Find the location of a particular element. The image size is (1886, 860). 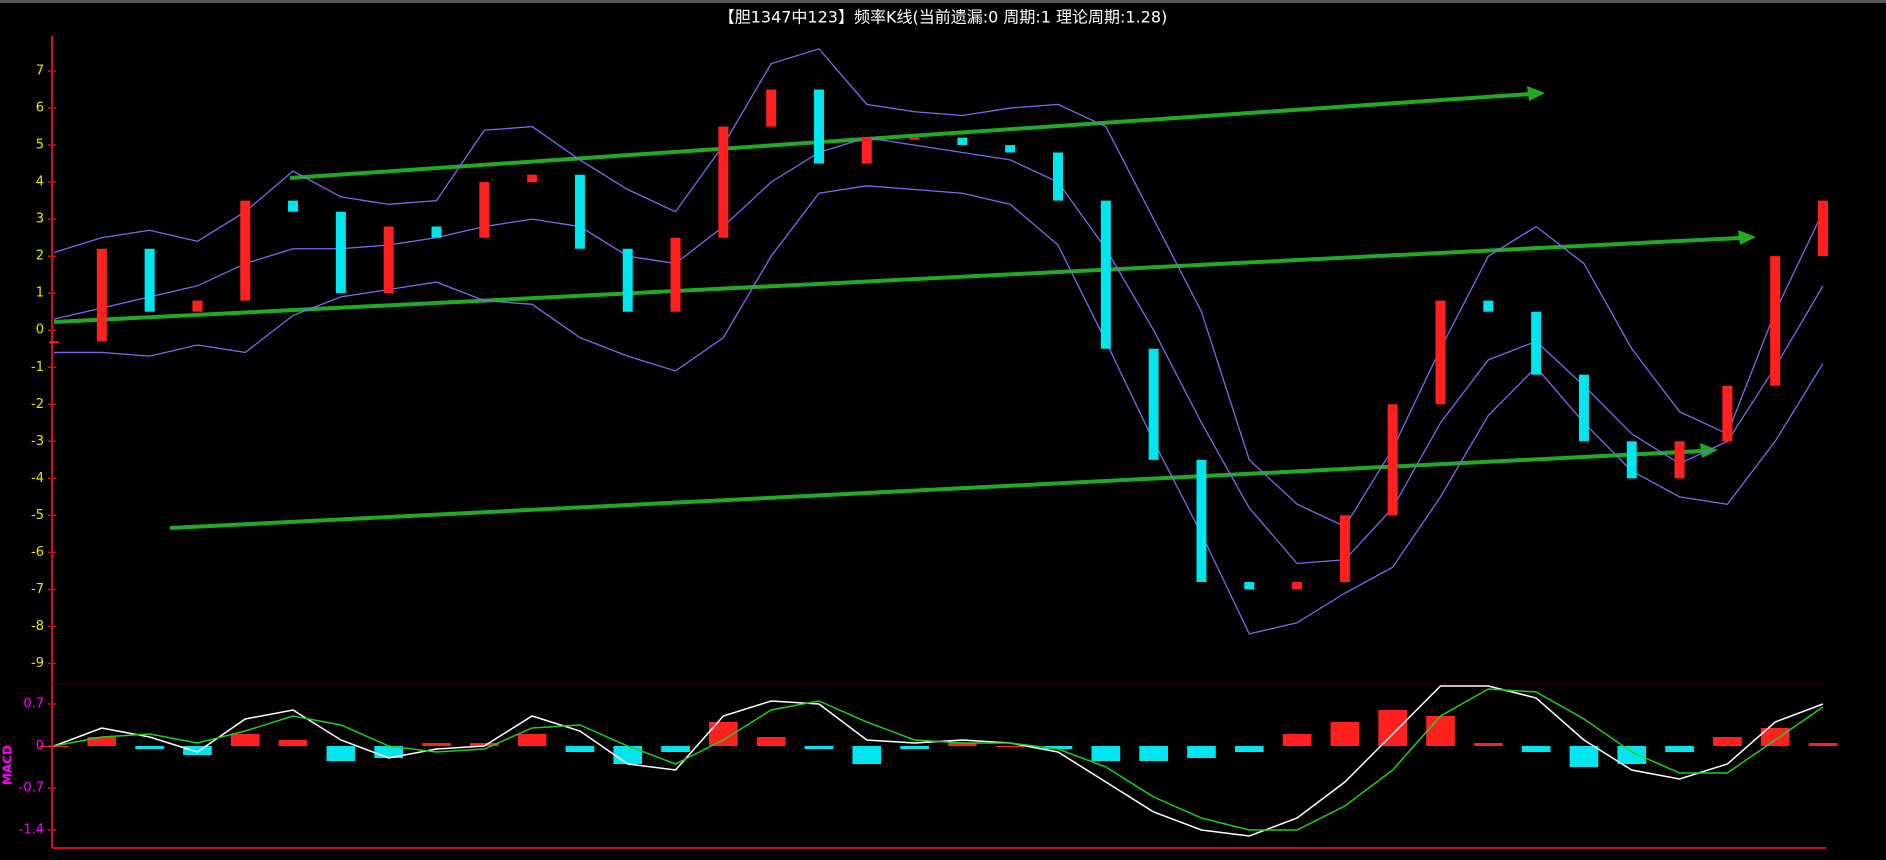

y-tick-label: -8 is located at coordinates (37, 626).